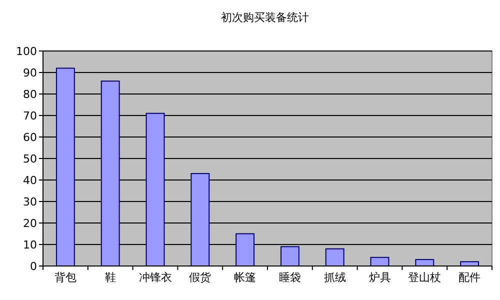 The width and height of the screenshot is (500, 300). I want to click on y-tick-label: 30, so click(30, 201).